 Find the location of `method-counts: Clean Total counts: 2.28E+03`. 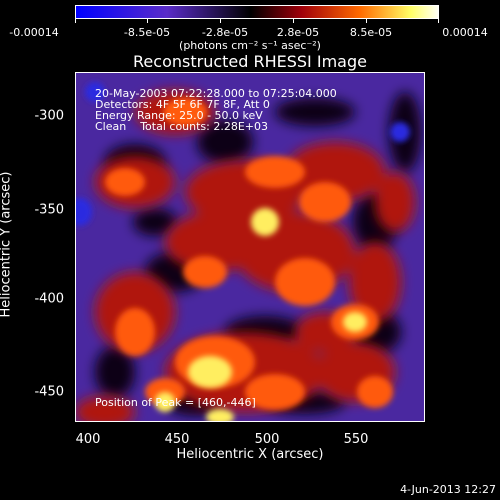

method-counts: Clean Total counts: 2.28E+03 is located at coordinates (182, 126).